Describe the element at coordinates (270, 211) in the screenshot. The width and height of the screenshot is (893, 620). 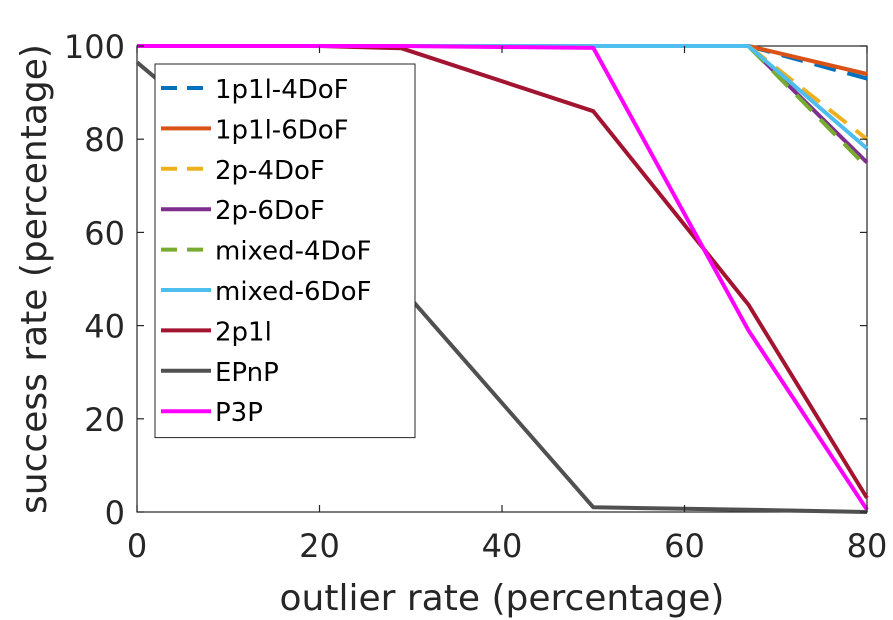
I see `legend-label: 2p-6DoF` at that location.